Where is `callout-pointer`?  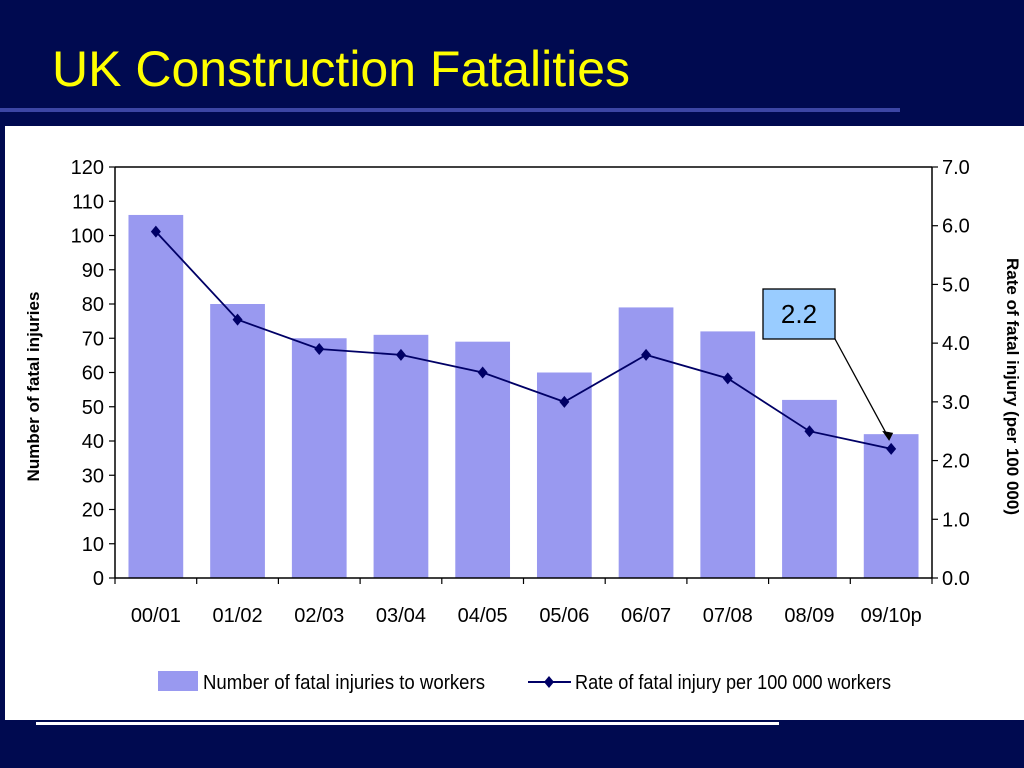
callout-pointer is located at coordinates (862, 389).